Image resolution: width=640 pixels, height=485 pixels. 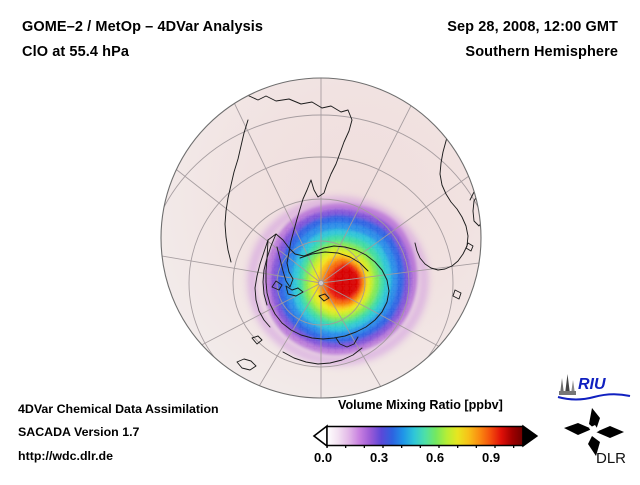 What do you see at coordinates (567, 384) in the screenshot?
I see `riu-spires-icon` at bounding box center [567, 384].